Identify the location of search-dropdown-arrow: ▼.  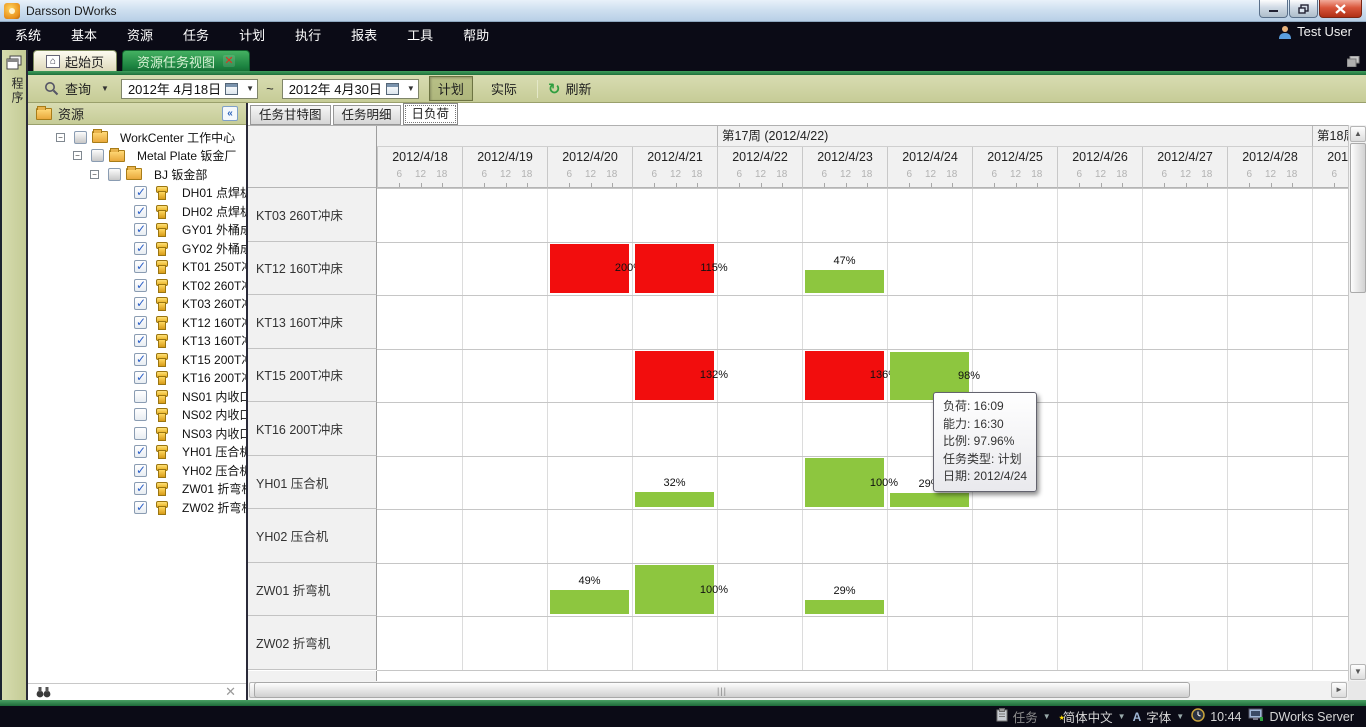
(105, 88).